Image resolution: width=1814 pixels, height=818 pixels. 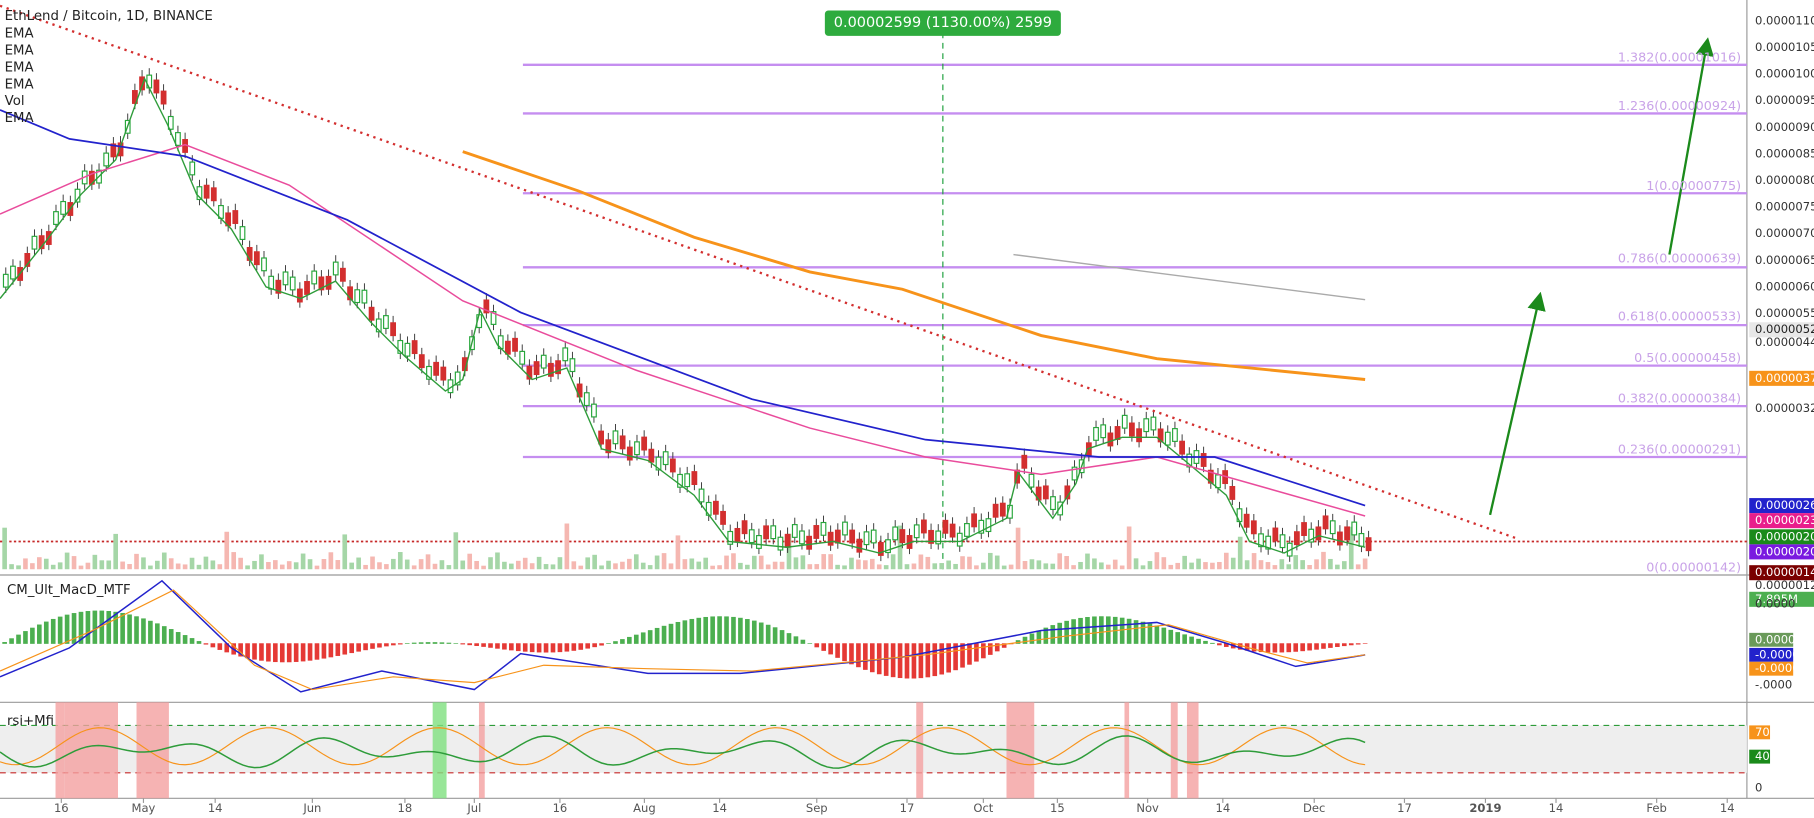 What do you see at coordinates (560, 808) in the screenshot?
I see `label: 16` at bounding box center [560, 808].